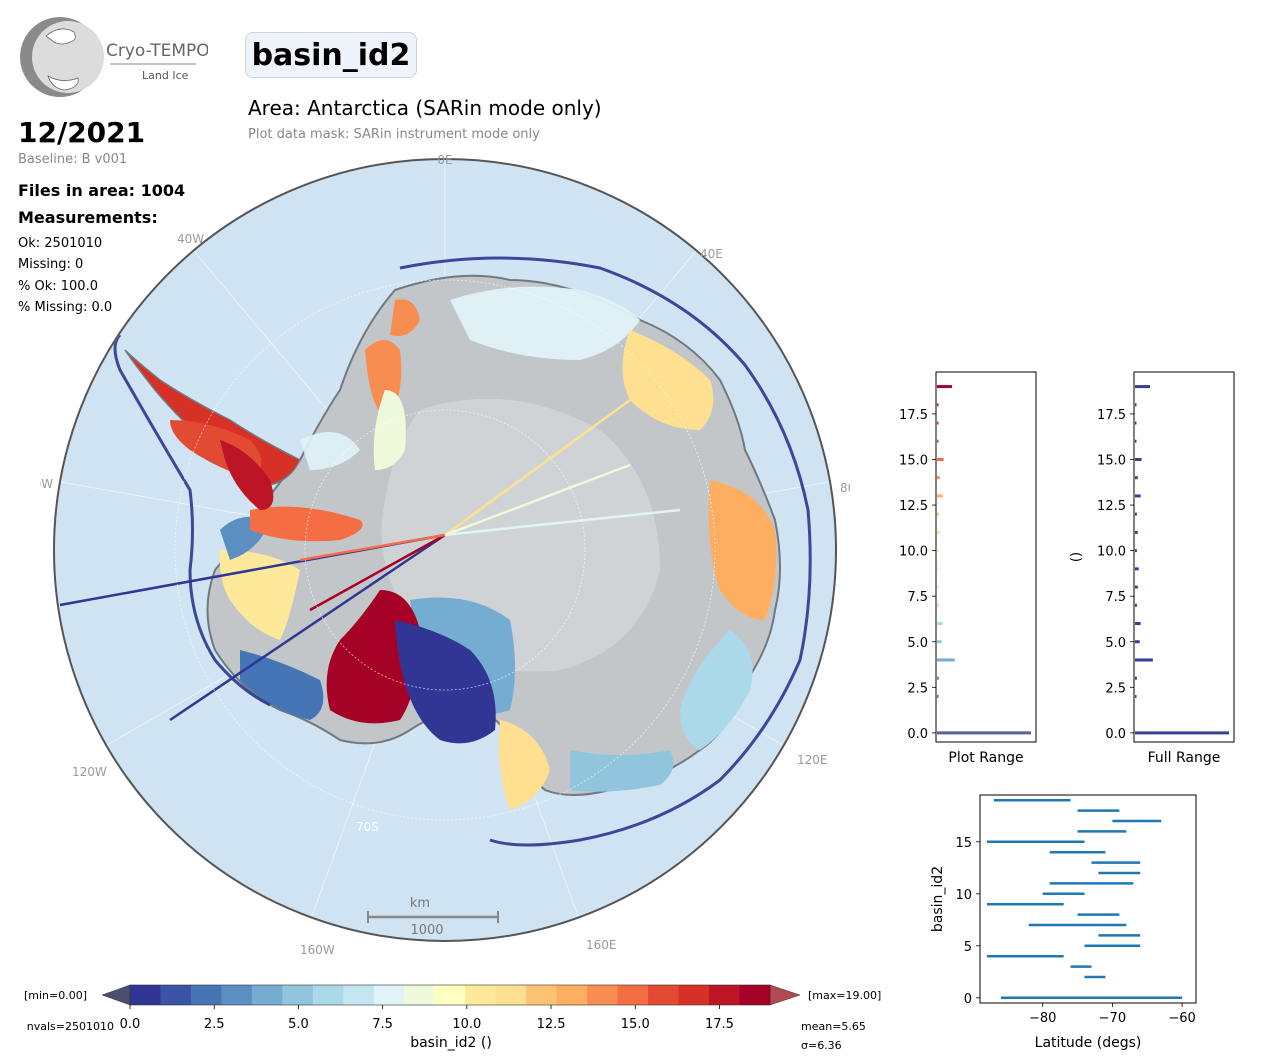 The height and width of the screenshot is (1060, 1272). I want to click on ok-count: Ok: 2501010, so click(60, 243).